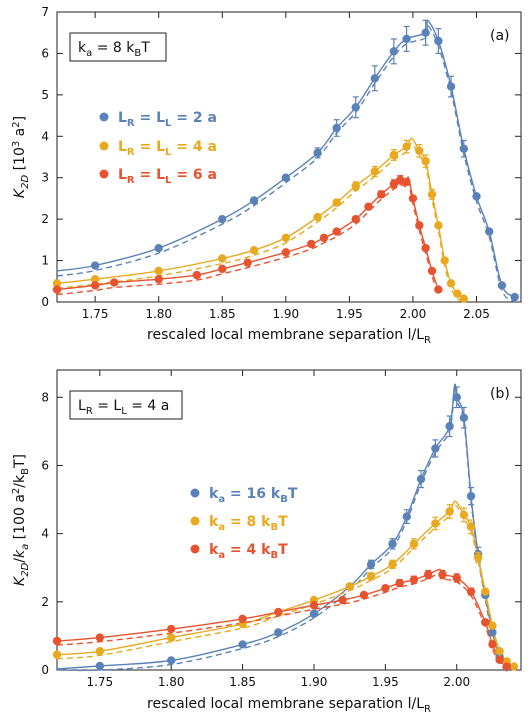 The height and width of the screenshot is (722, 531). Describe the element at coordinates (21, 157) in the screenshot. I see `y-axis-label-a: K2D [103 a2]` at that location.